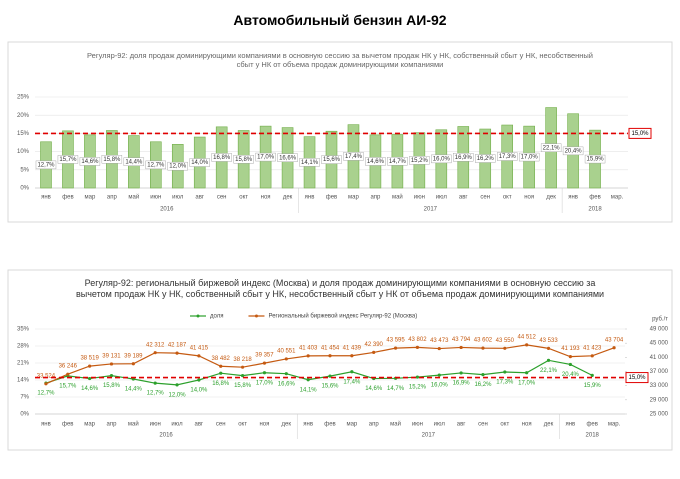 The width and height of the screenshot is (680, 479). Describe the element at coordinates (352, 382) in the screenshot. I see `data-label: 17,4%` at that location.